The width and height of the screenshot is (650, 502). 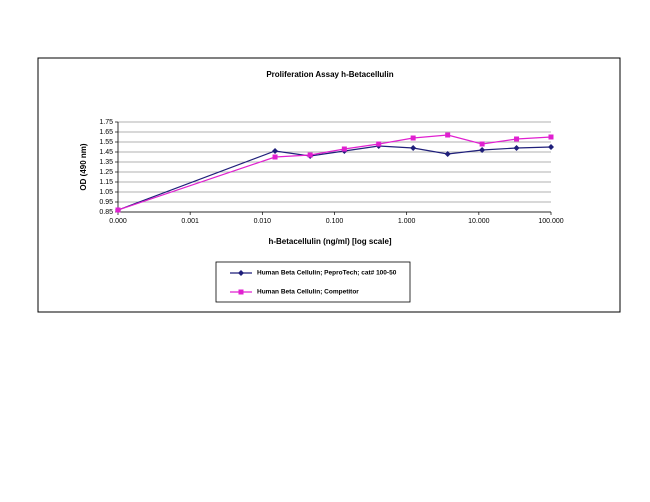 What do you see at coordinates (550, 221) in the screenshot?
I see `x-tick-label: 100.000` at bounding box center [550, 221].